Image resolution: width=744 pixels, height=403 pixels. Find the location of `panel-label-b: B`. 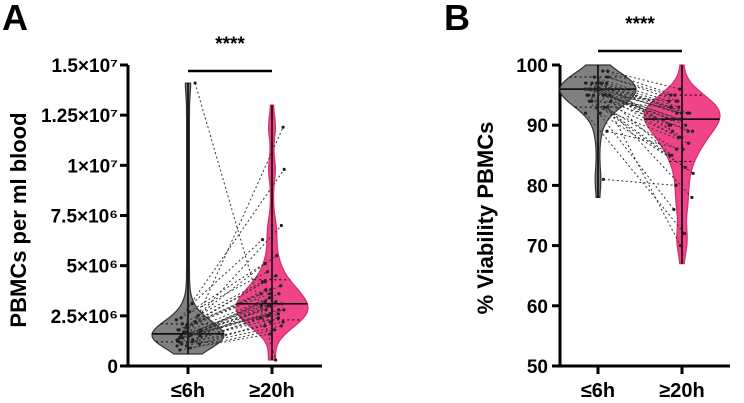

panel-label-b: B is located at coordinates (457, 19).